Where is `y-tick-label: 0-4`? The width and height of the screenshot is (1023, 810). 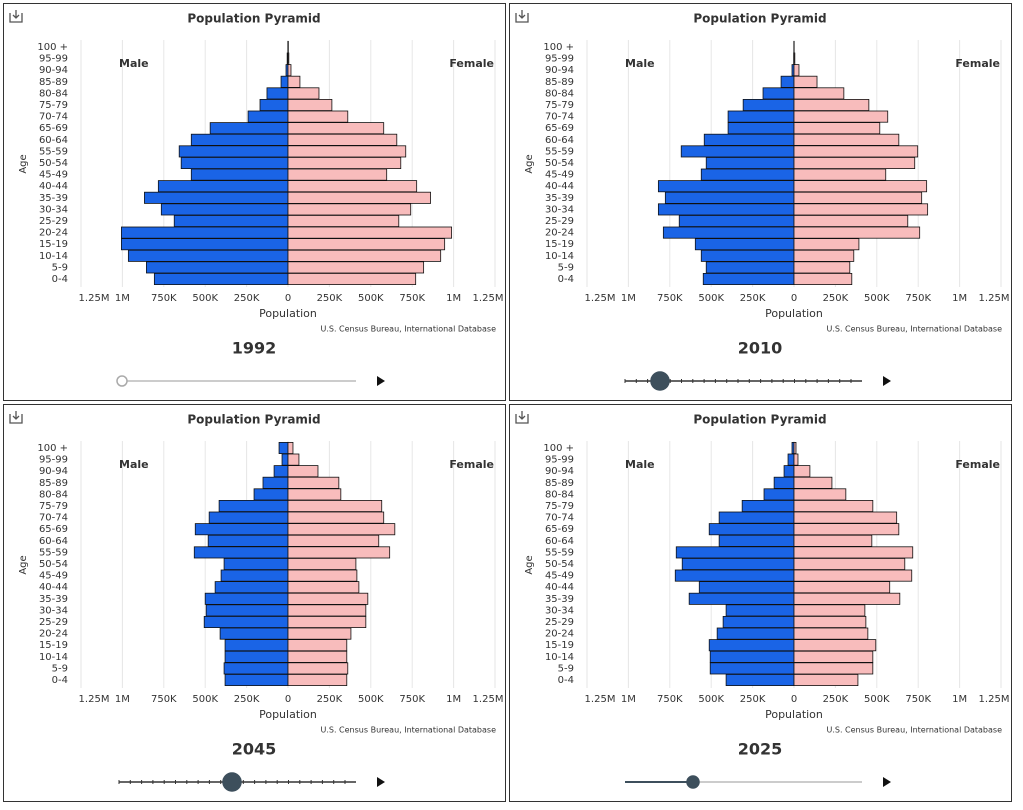
y-tick-label: 0-4 is located at coordinates (60, 279).